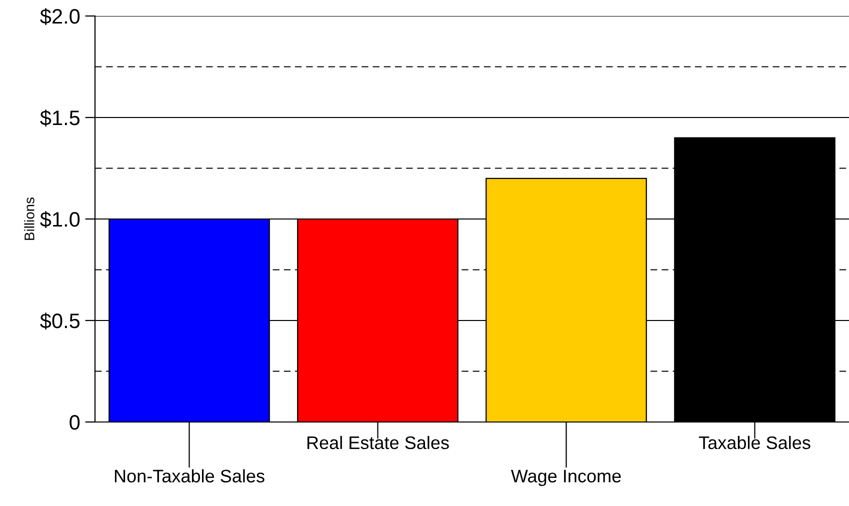  What do you see at coordinates (60, 219) in the screenshot?
I see `y-tick-label: $1.0` at bounding box center [60, 219].